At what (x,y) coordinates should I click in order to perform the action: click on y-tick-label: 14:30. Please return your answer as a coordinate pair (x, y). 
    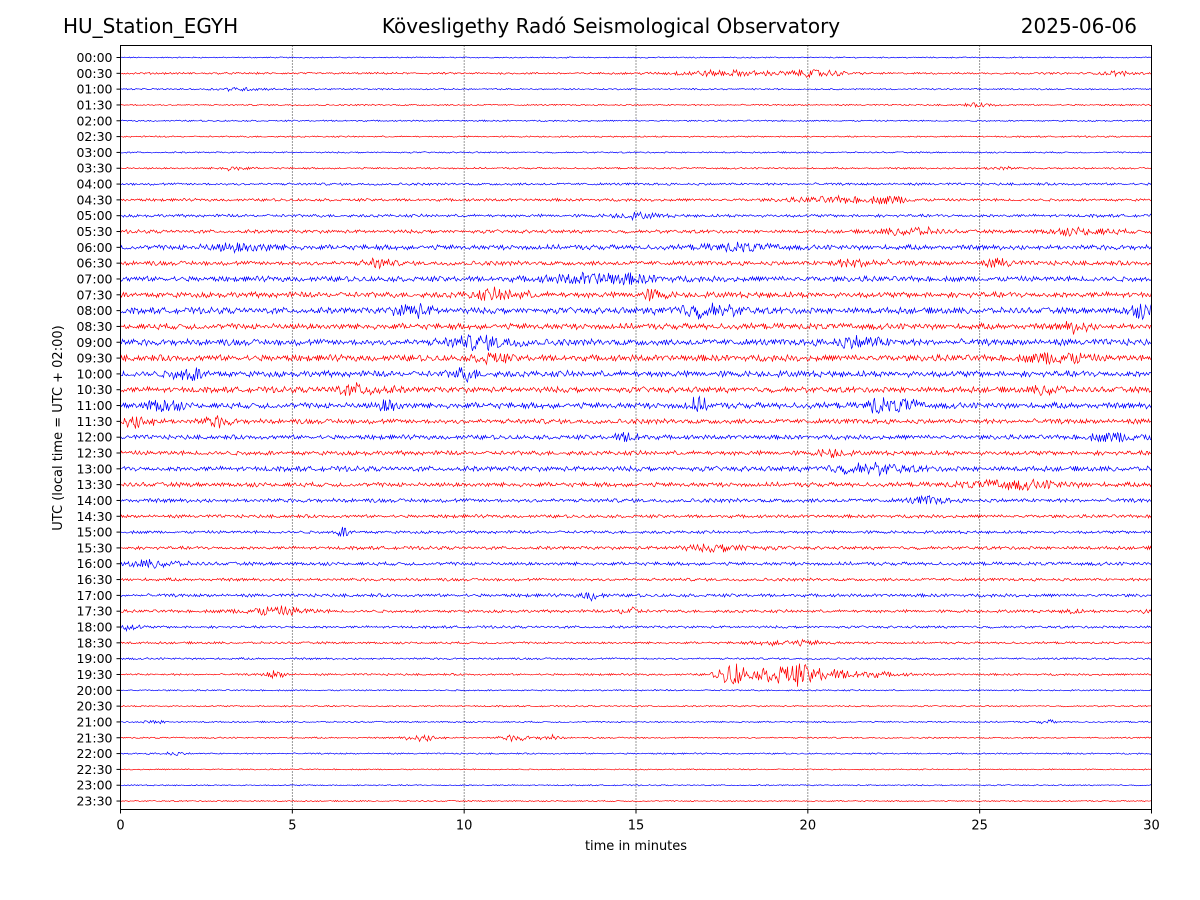
    Looking at the image, I should click on (94, 516).